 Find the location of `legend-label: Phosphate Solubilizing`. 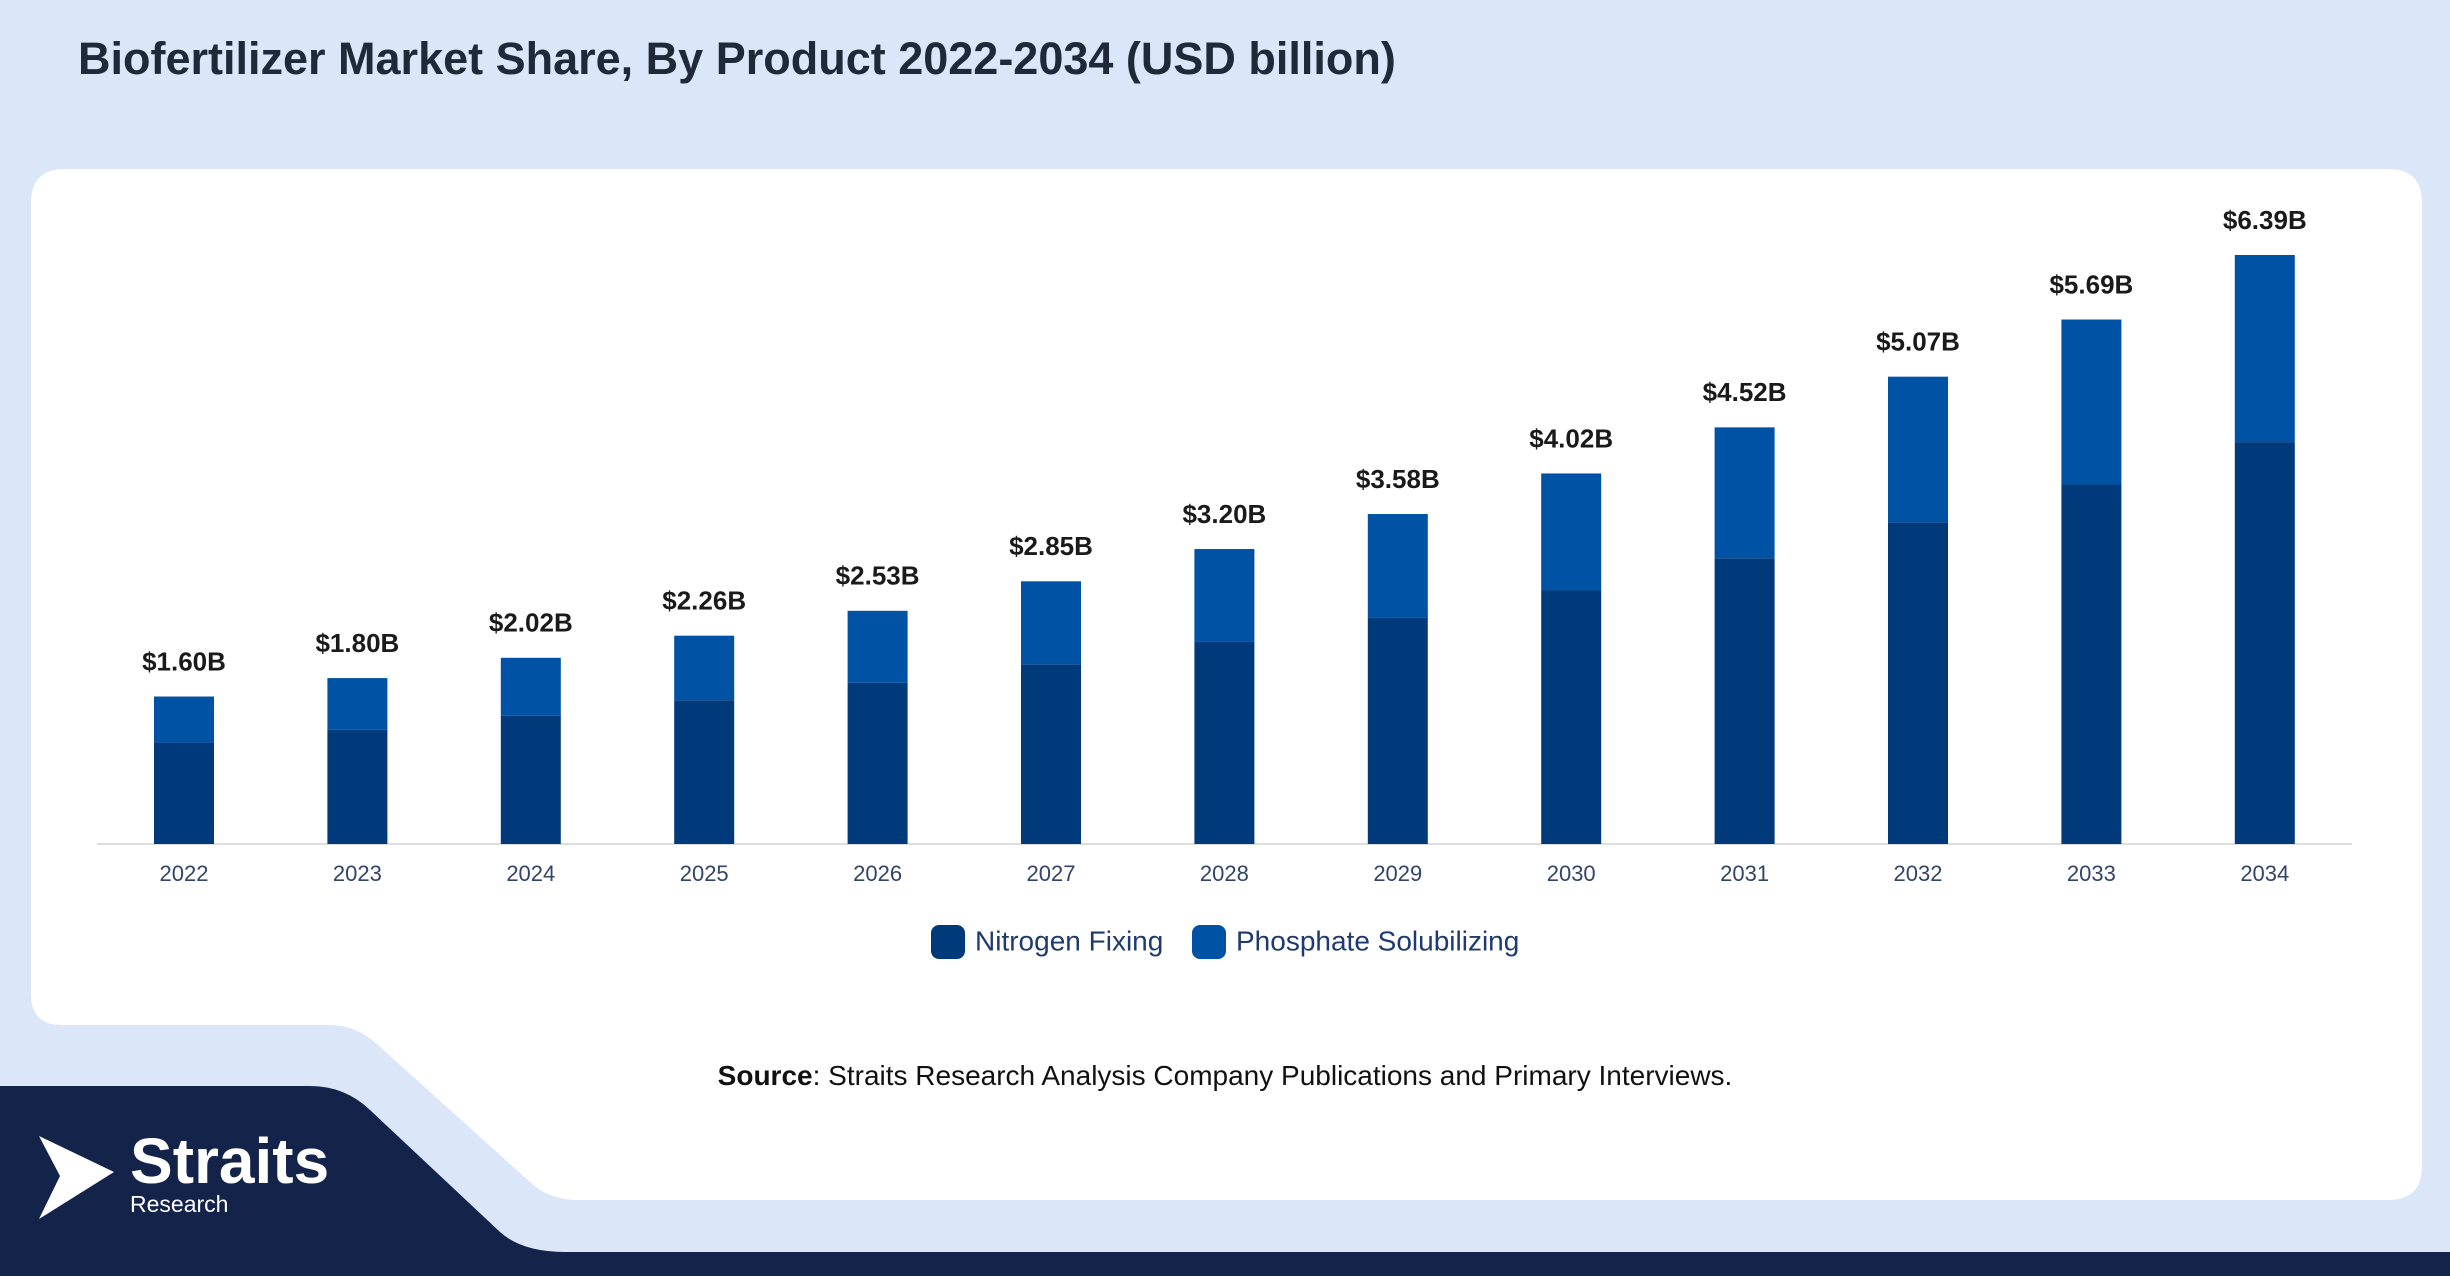

legend-label: Phosphate Solubilizing is located at coordinates (1377, 940).